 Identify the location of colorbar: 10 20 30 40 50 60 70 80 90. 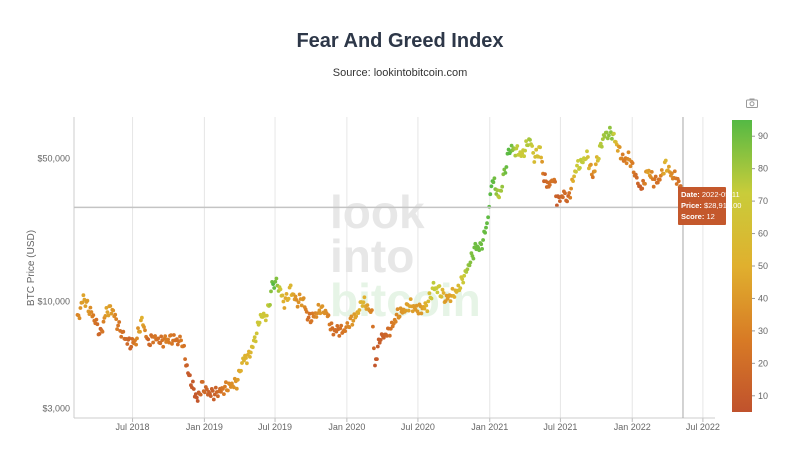
(750, 266).